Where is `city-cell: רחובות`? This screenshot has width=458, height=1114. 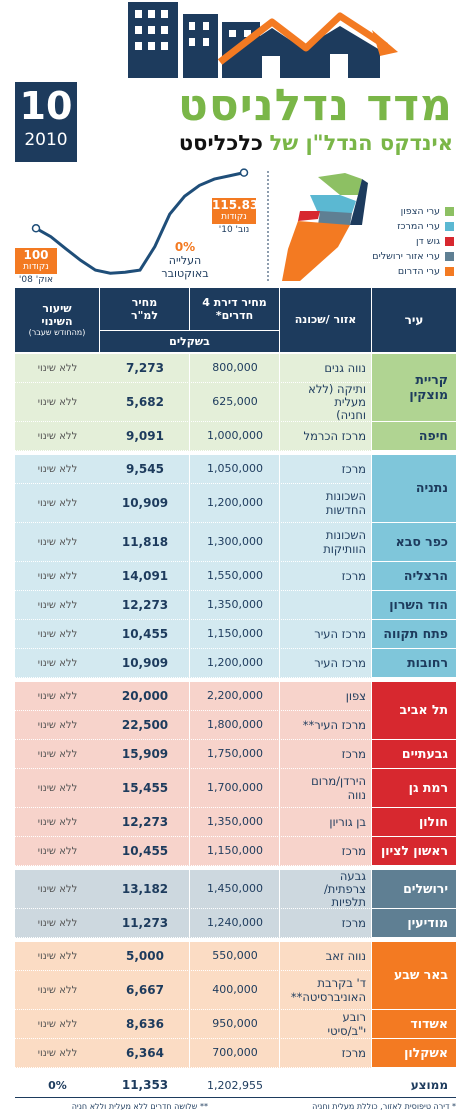 city-cell: רחובות is located at coordinates (414, 663).